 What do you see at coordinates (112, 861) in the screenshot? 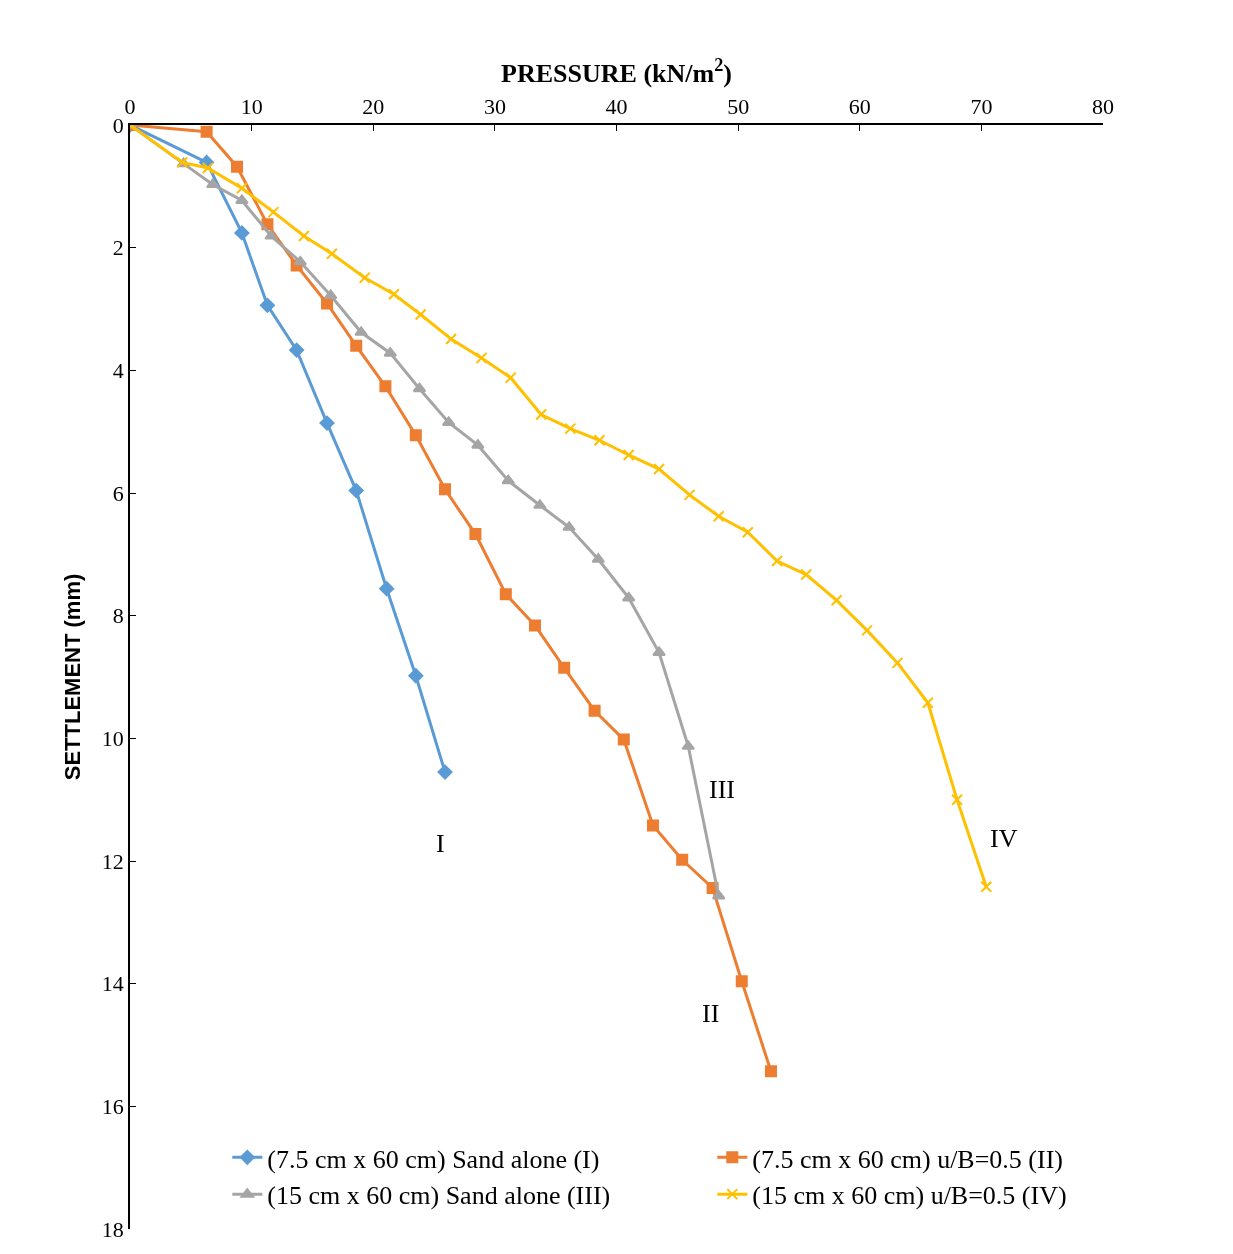
I see `y-tick-label: 12` at bounding box center [112, 861].